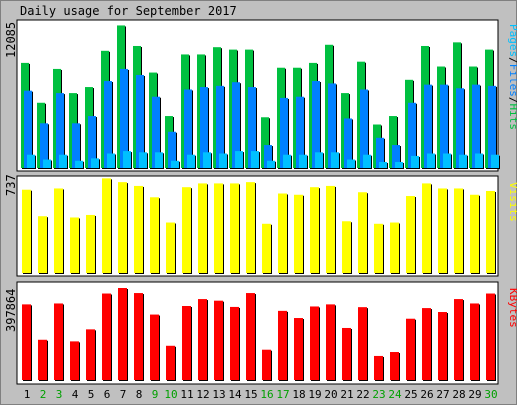 This screenshot has height=410, width=517. I want to click on pages-bar-day-7-fill, so click(127, 159).